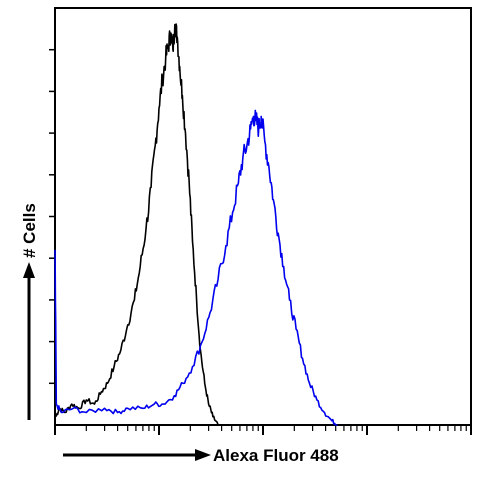  What do you see at coordinates (29, 270) in the screenshot?
I see `y-axis-arrow-head` at bounding box center [29, 270].